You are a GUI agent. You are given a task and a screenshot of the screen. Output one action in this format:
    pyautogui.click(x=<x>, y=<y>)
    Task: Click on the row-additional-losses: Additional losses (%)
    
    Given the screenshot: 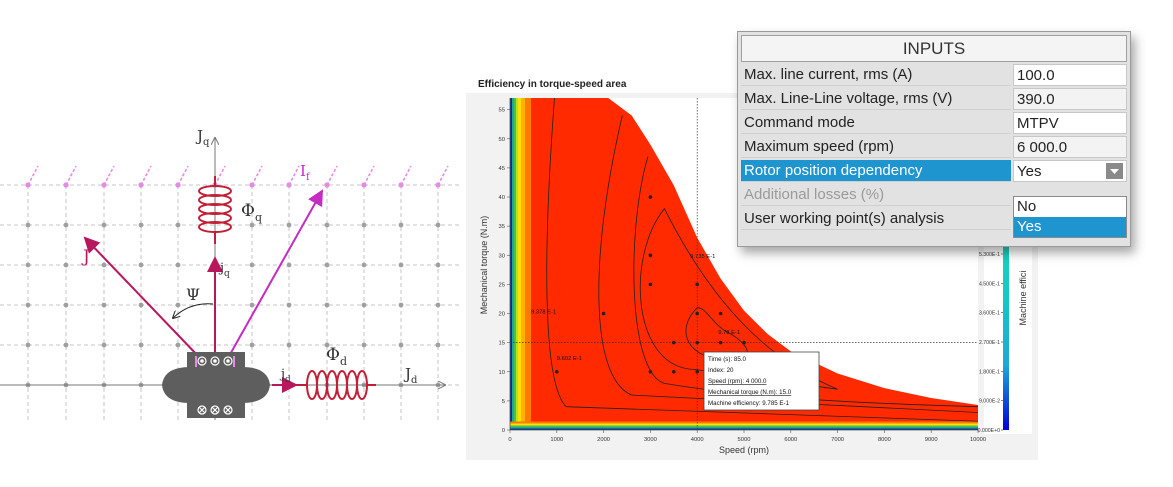 What is the action you would take?
    pyautogui.click(x=934, y=195)
    